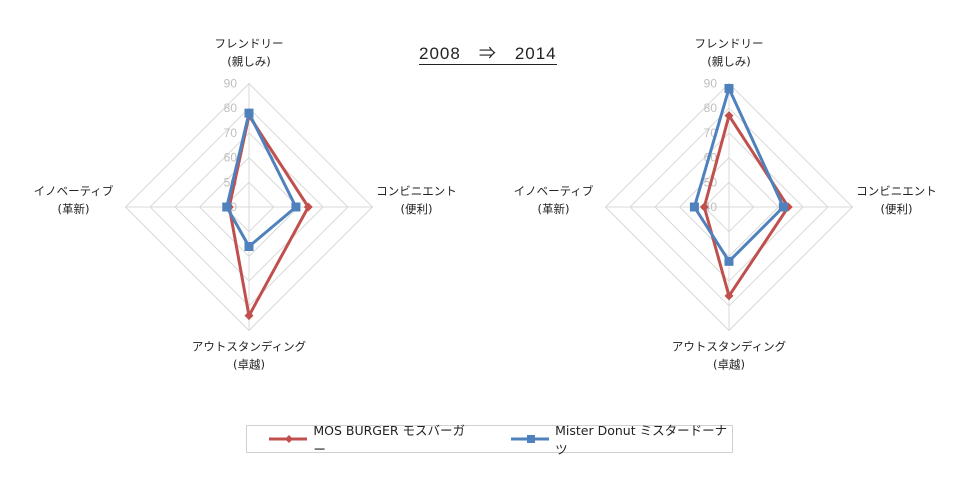 This screenshot has height=483, width=970. What do you see at coordinates (389, 440) in the screenshot?
I see `legend-label: MOS BURGER モスバーガー` at bounding box center [389, 440].